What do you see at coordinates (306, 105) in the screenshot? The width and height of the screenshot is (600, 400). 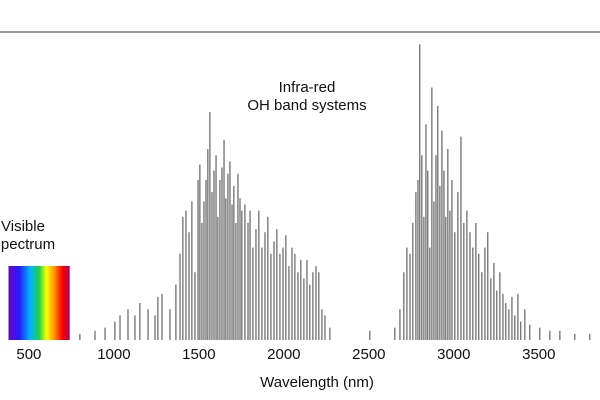 I see `annotation: OH band systems` at bounding box center [306, 105].